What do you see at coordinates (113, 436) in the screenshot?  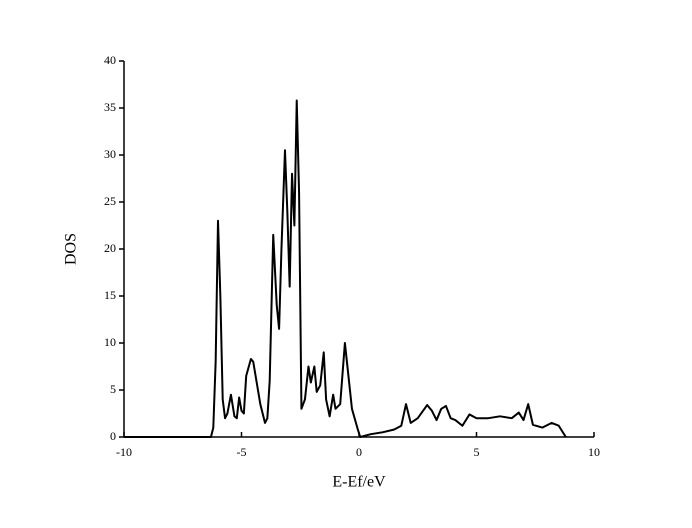 I see `y-tick-label: 0` at bounding box center [113, 436].